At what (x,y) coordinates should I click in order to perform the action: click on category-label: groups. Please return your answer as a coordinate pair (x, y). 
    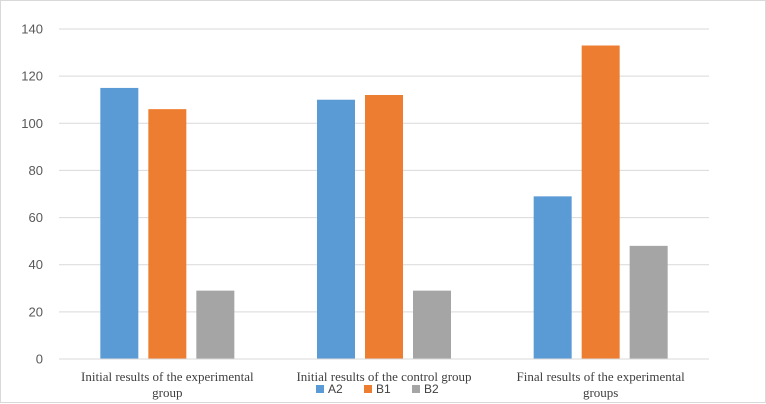
    Looking at the image, I should click on (600, 392).